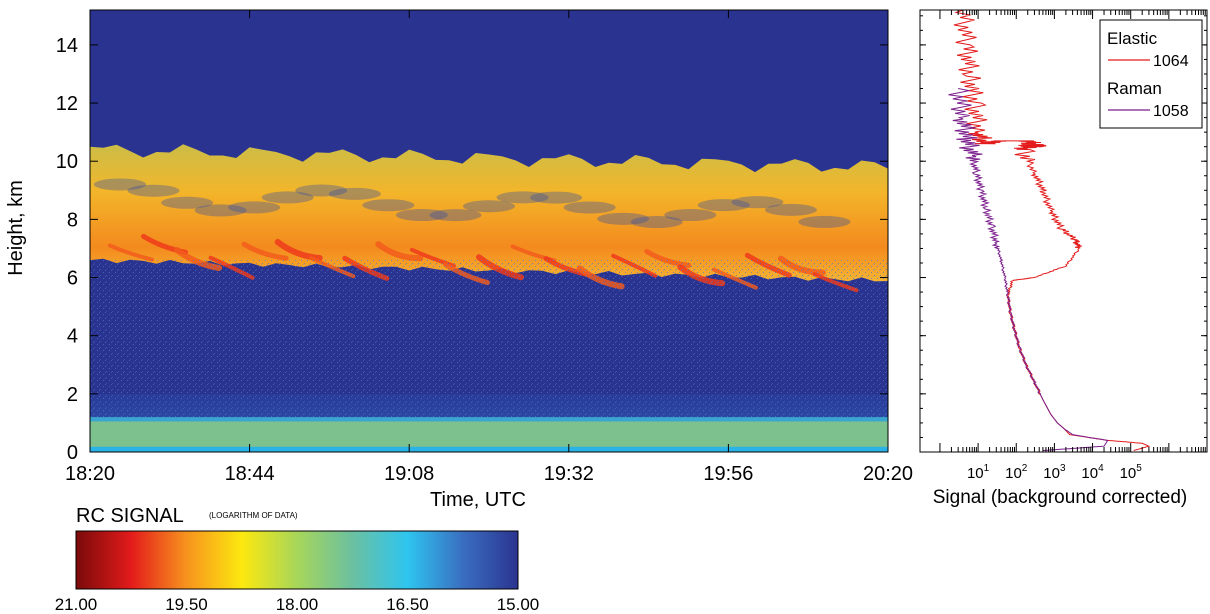 The image size is (1210, 614). I want to click on y-tick-label: 8, so click(72, 220).